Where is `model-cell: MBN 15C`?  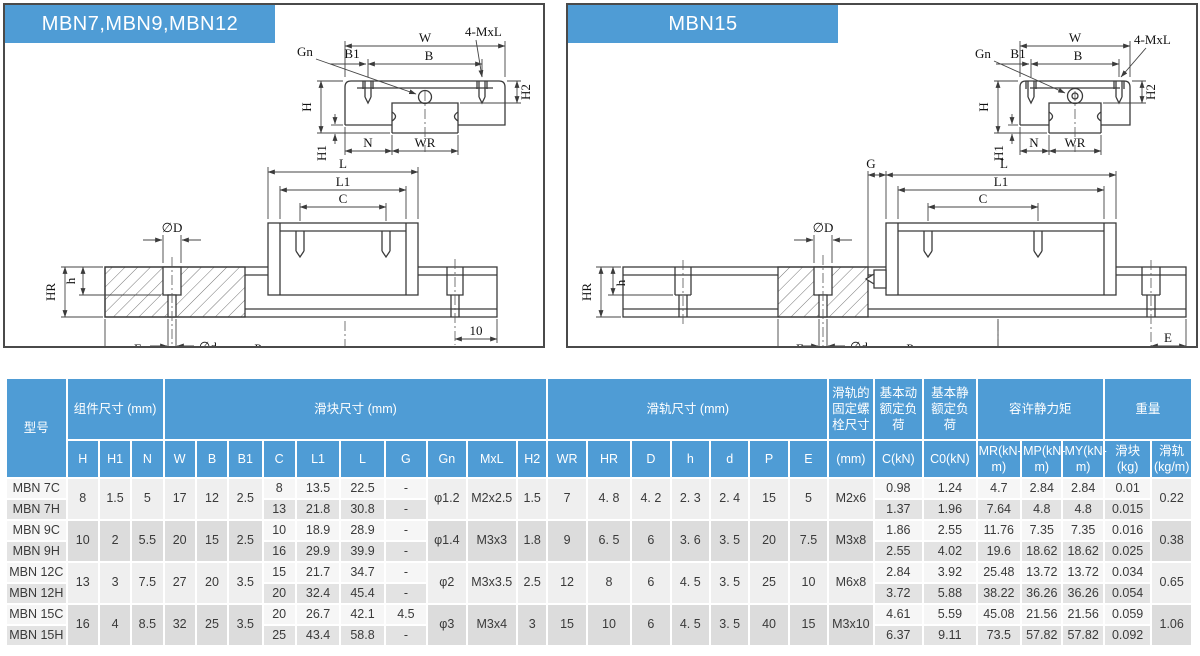
model-cell: MBN 15C is located at coordinates (36, 614).